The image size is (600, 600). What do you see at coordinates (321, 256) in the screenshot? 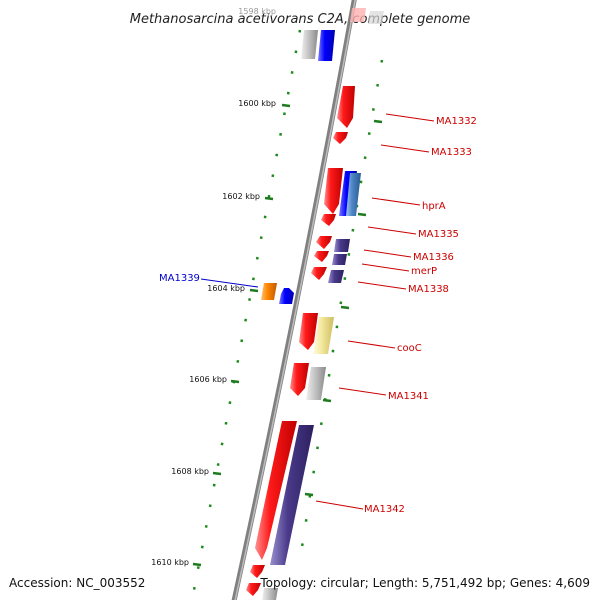
I see `gene-red-merp` at bounding box center [321, 256].